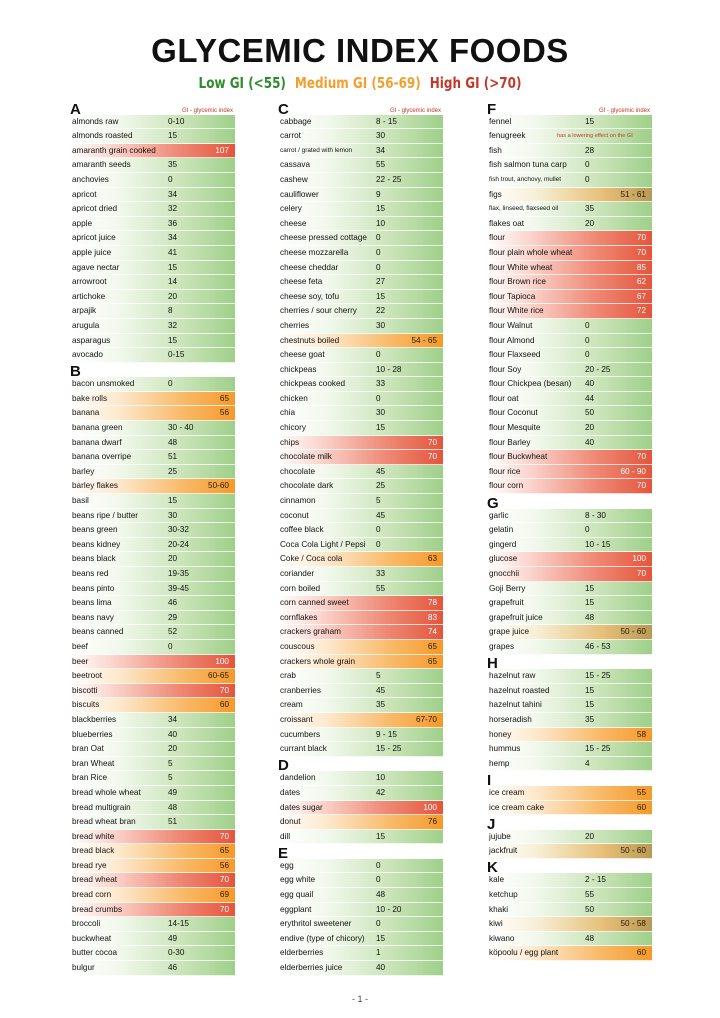 This screenshot has width=720, height=1018. What do you see at coordinates (492, 868) in the screenshot?
I see `section-letter: K` at bounding box center [492, 868].